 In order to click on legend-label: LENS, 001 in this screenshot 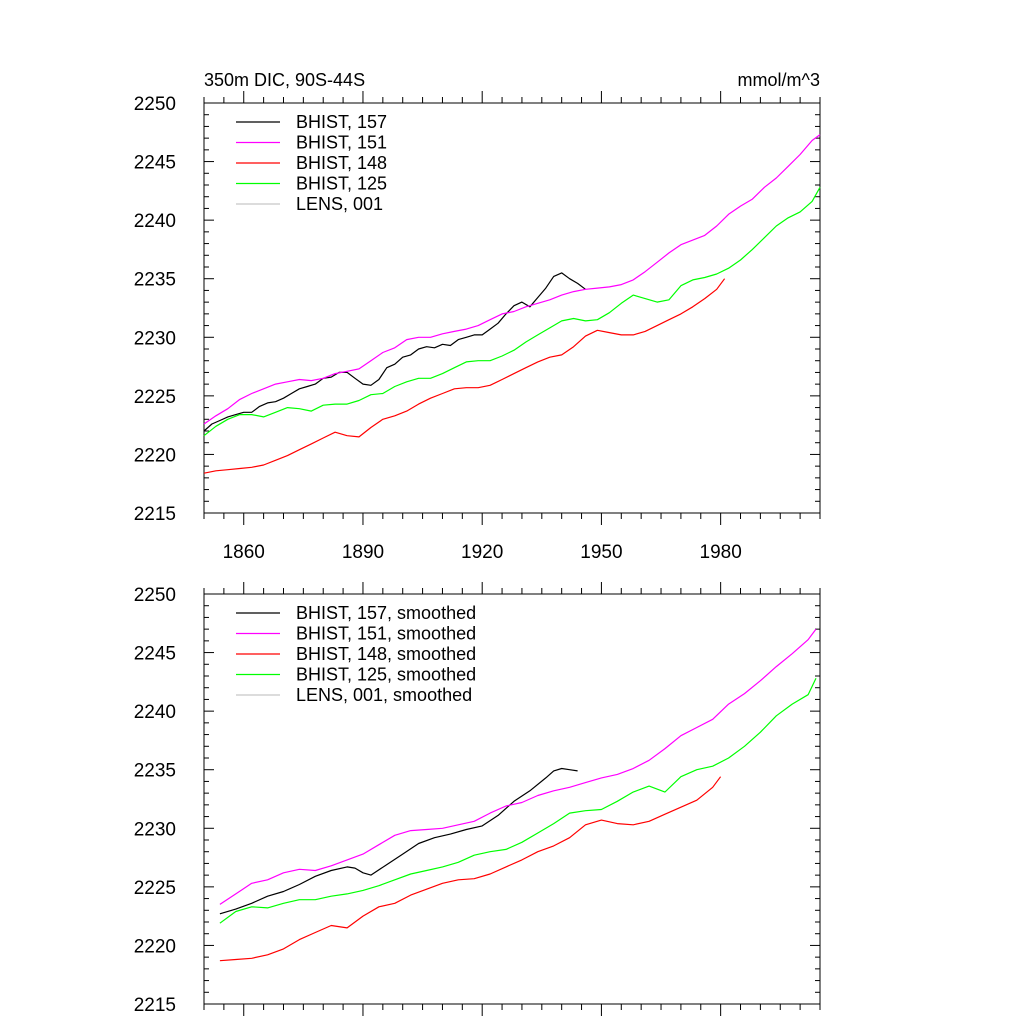, I will do `click(339, 204)`.